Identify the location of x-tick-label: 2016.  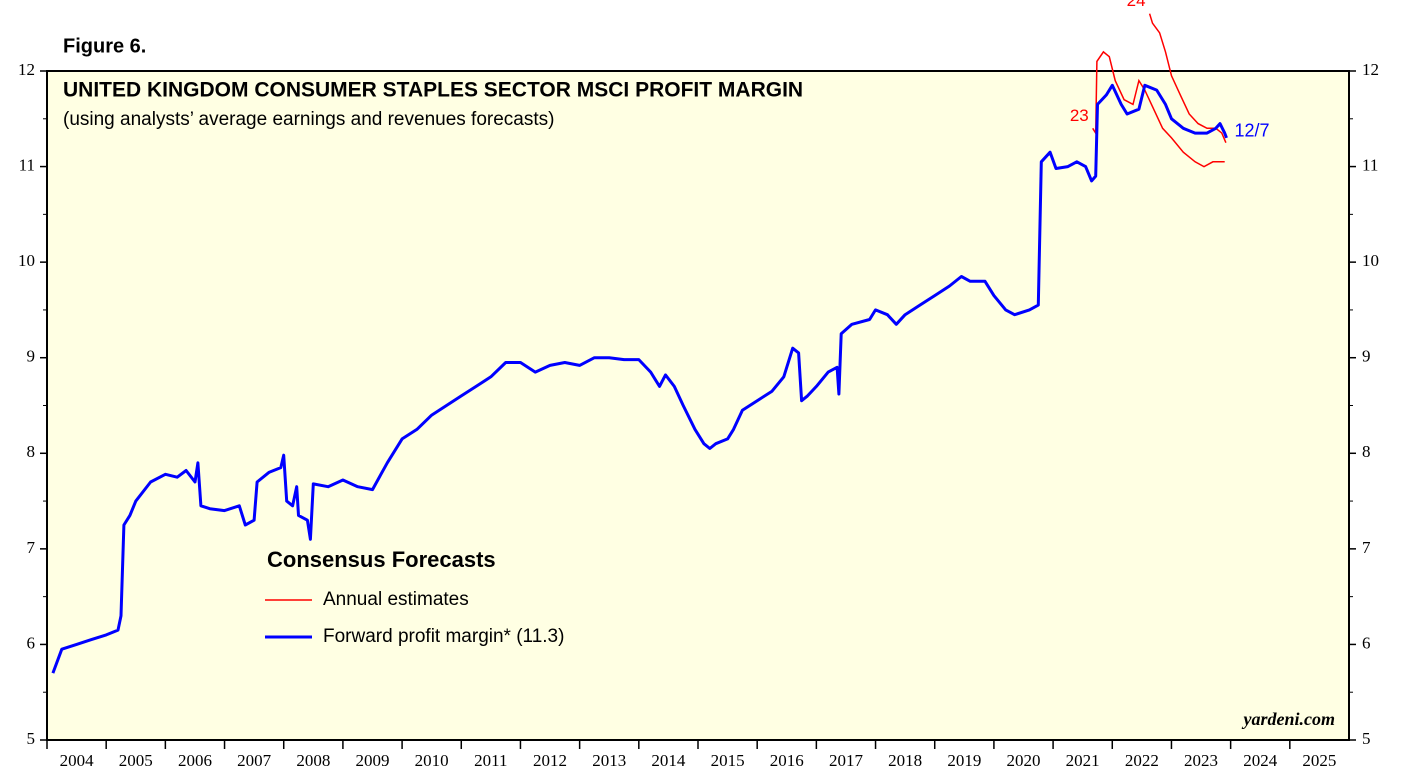
(787, 760).